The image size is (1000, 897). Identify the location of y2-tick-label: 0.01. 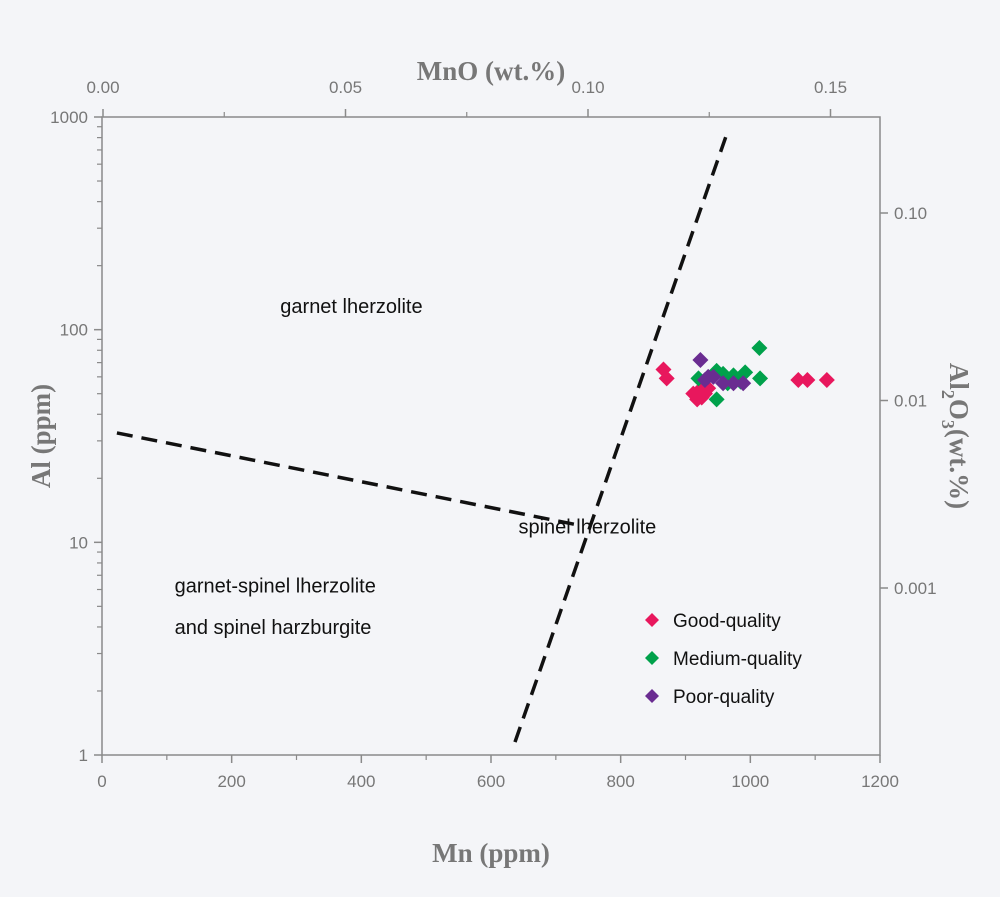
(910, 401).